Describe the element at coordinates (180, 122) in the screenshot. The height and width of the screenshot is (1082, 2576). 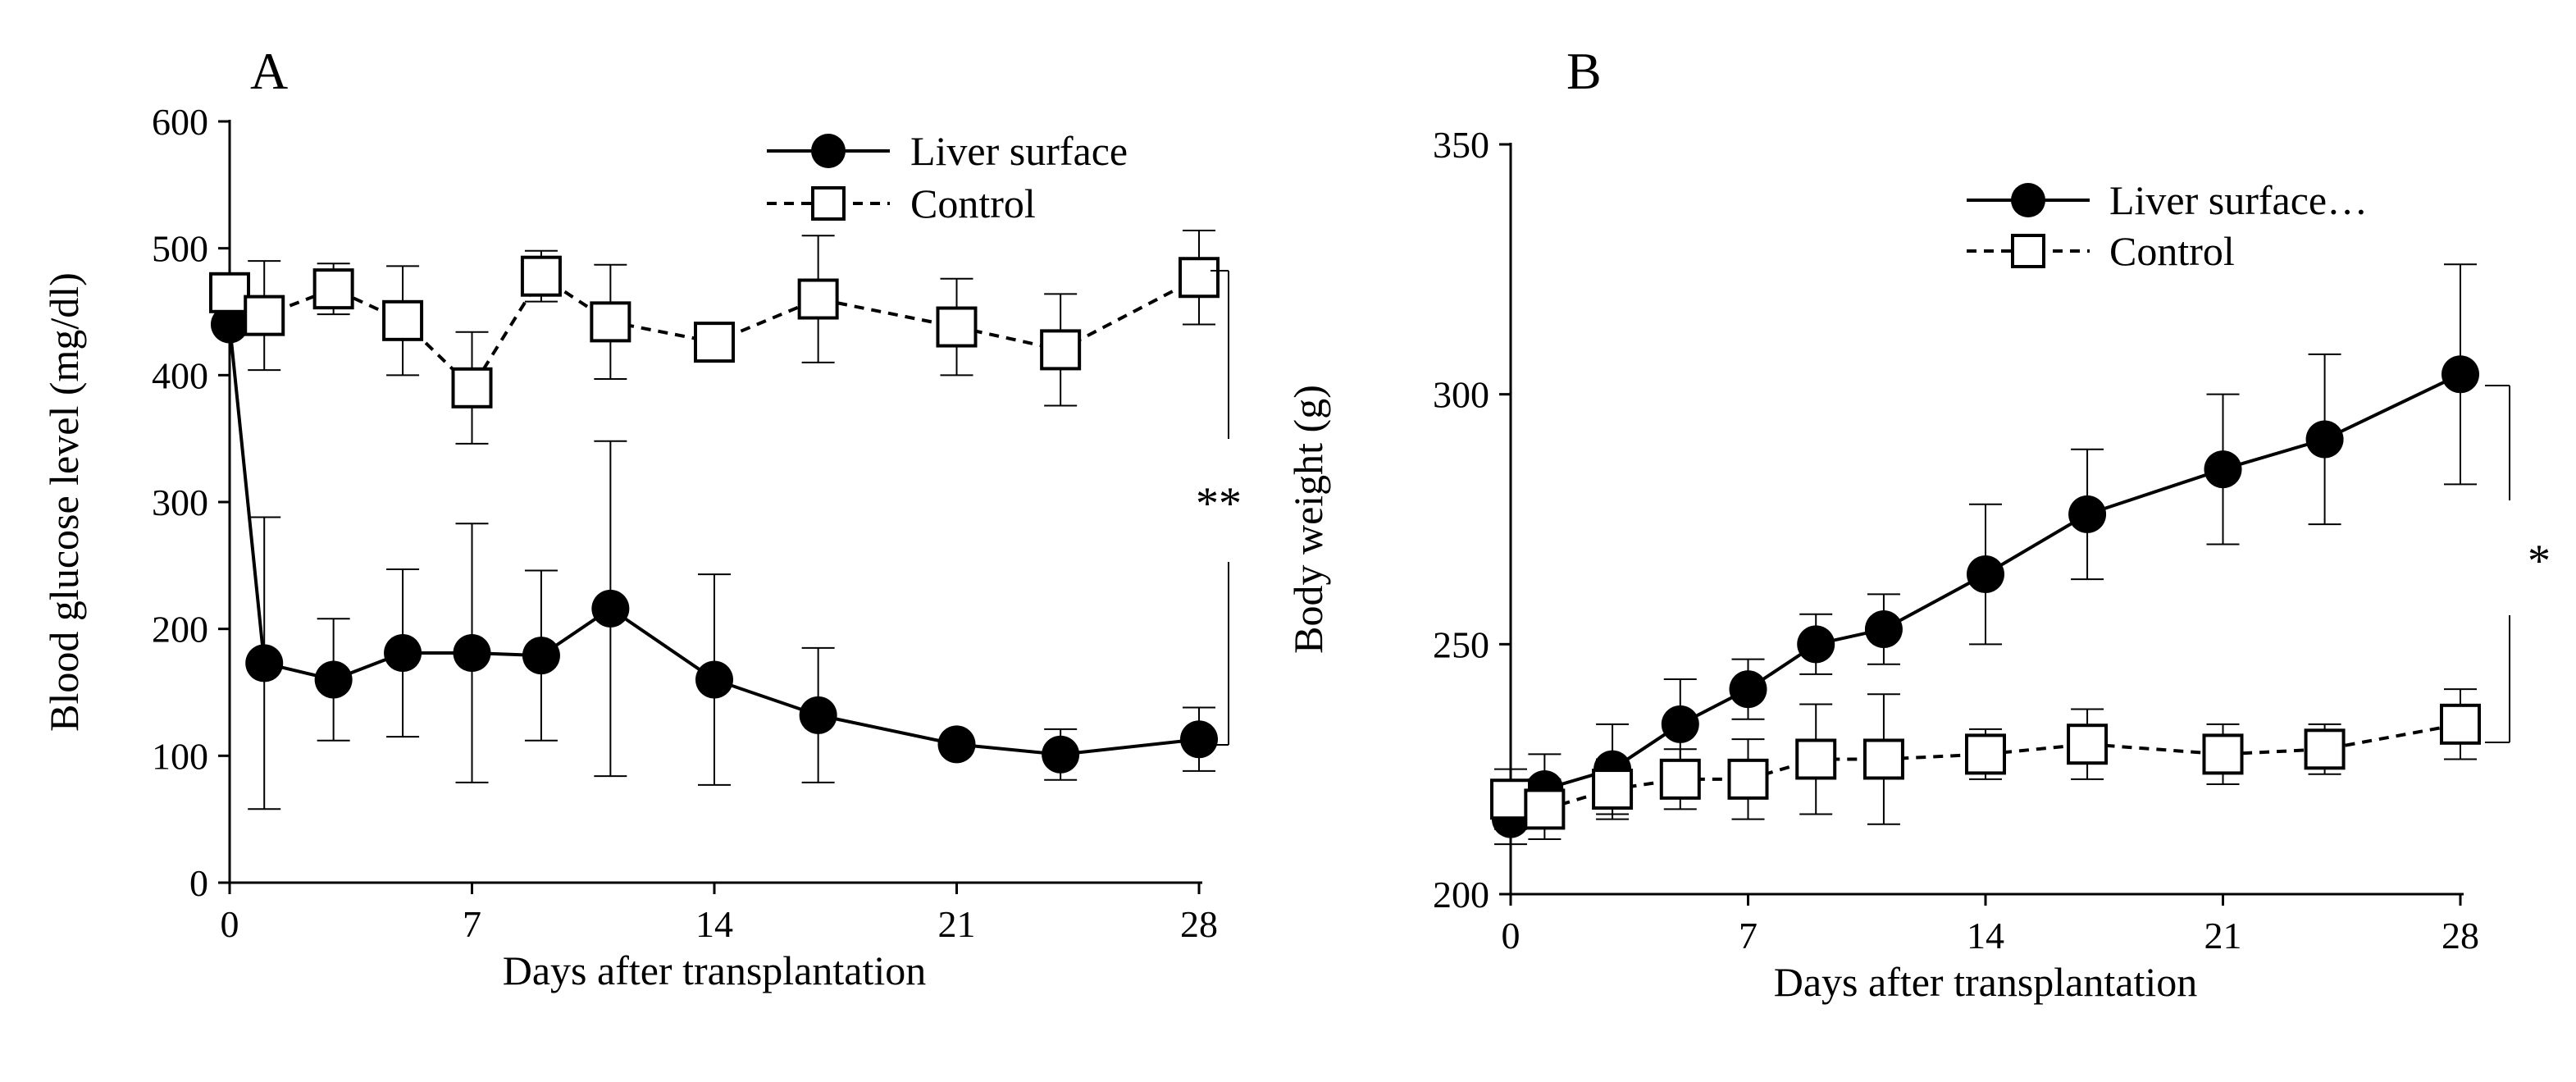
I see `y-tick-label: 600` at that location.